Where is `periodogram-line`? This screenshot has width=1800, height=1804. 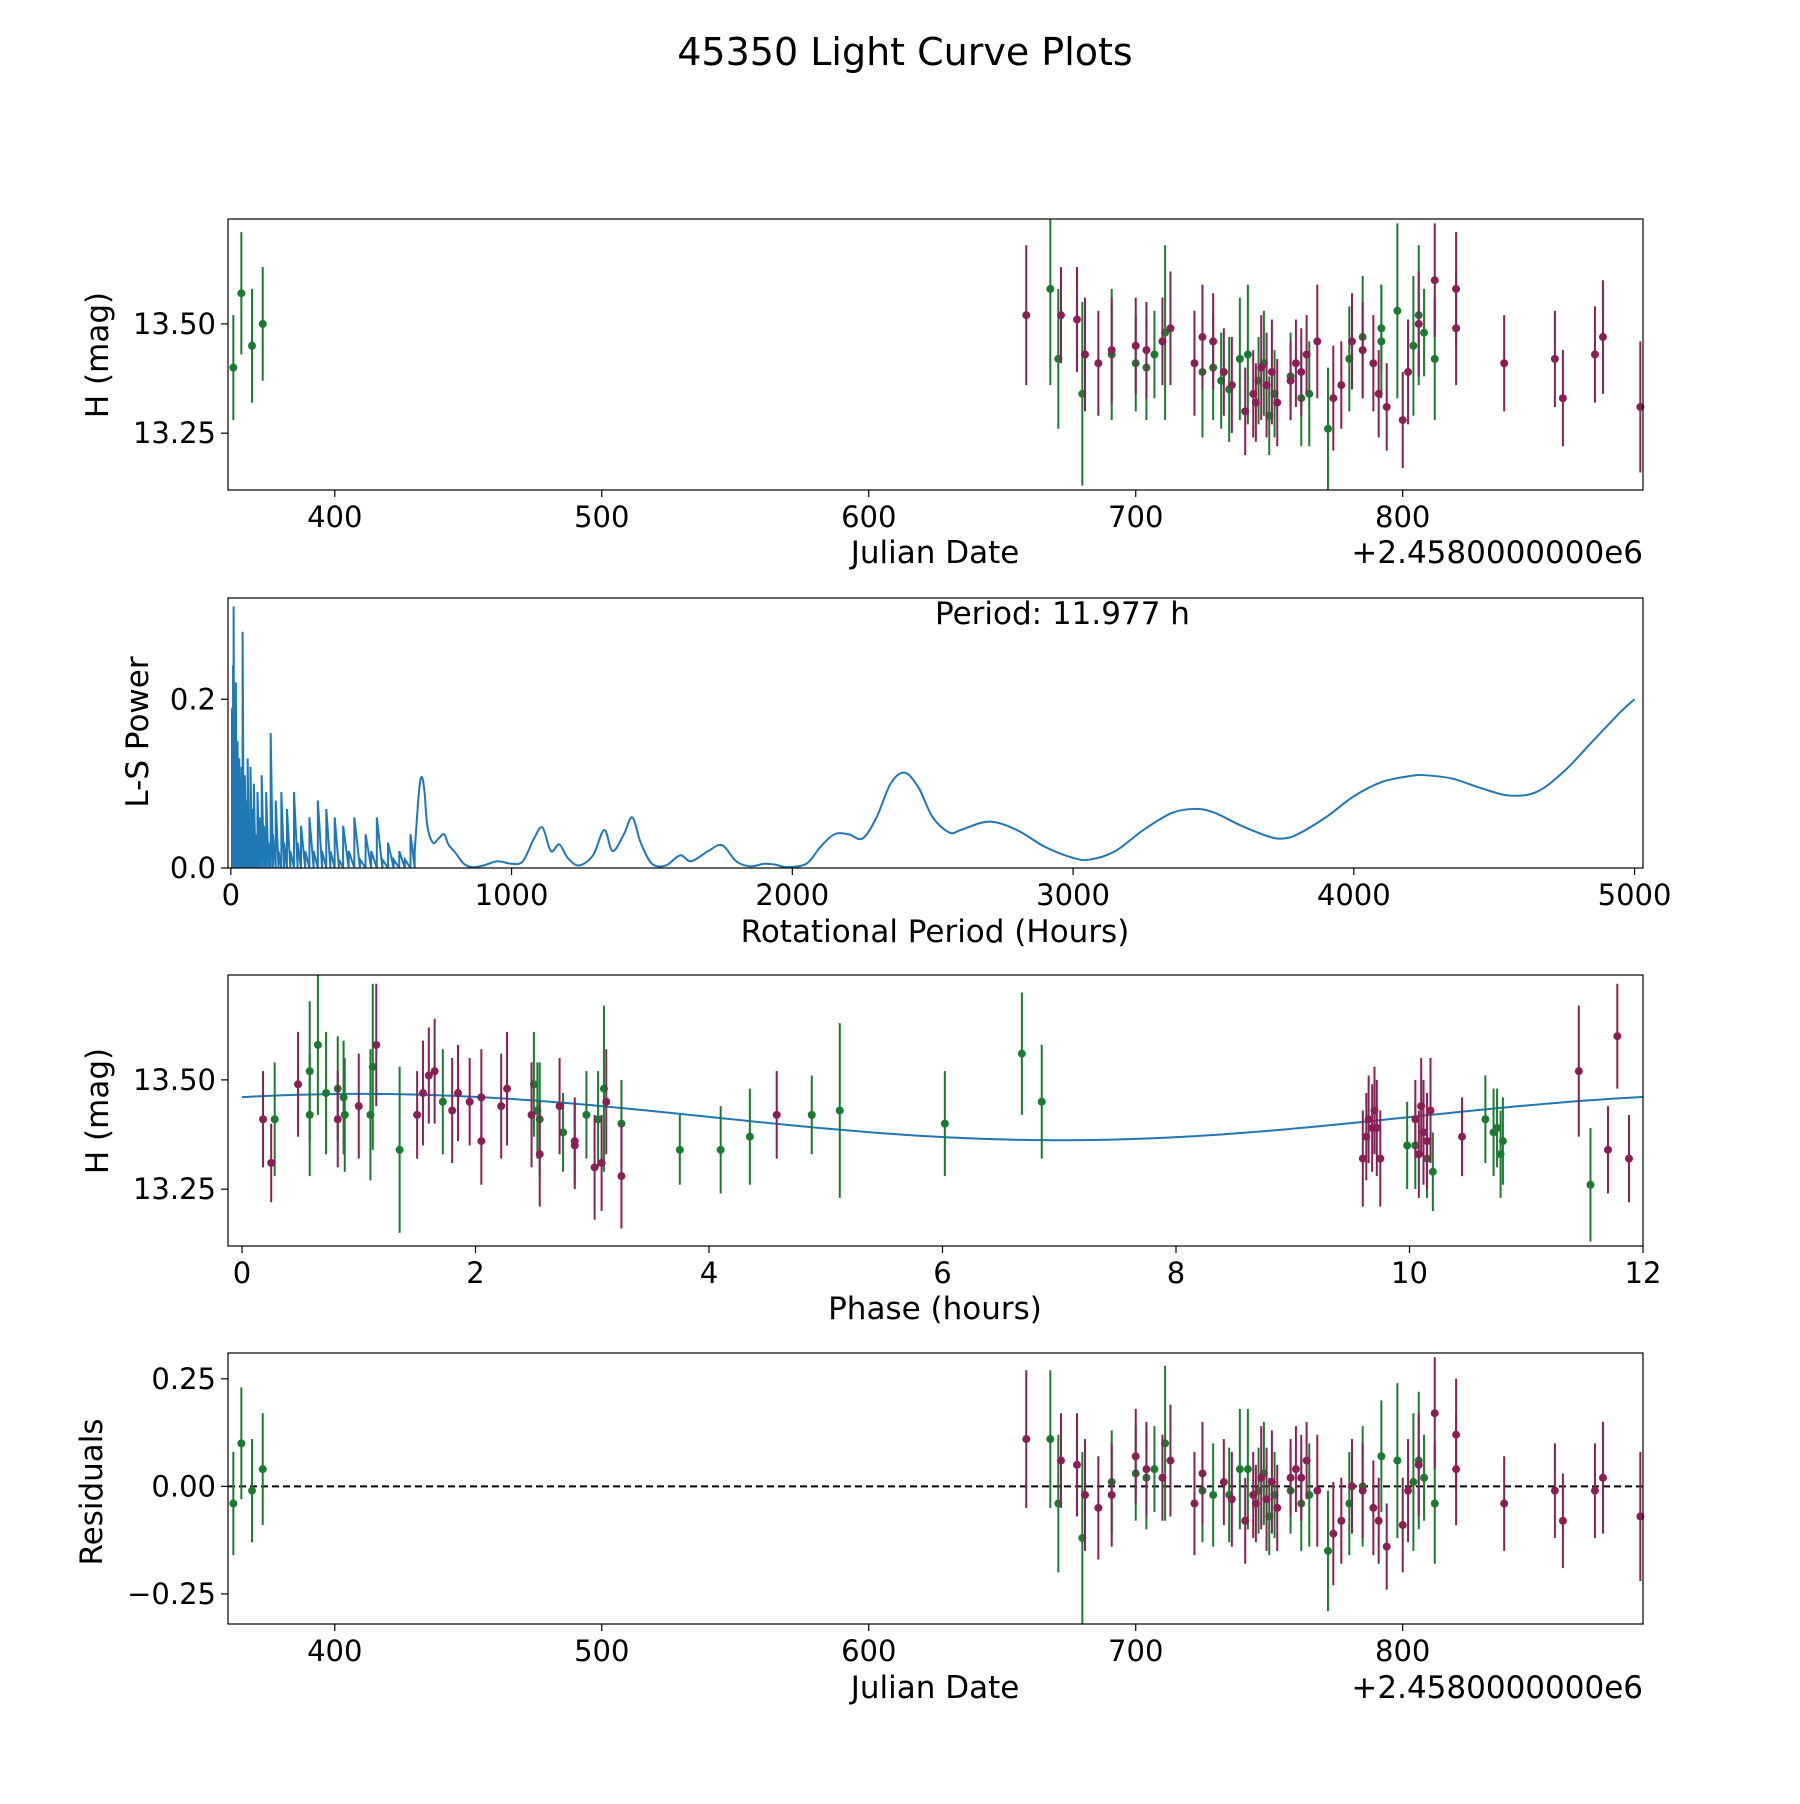 periodogram-line is located at coordinates (1024, 783).